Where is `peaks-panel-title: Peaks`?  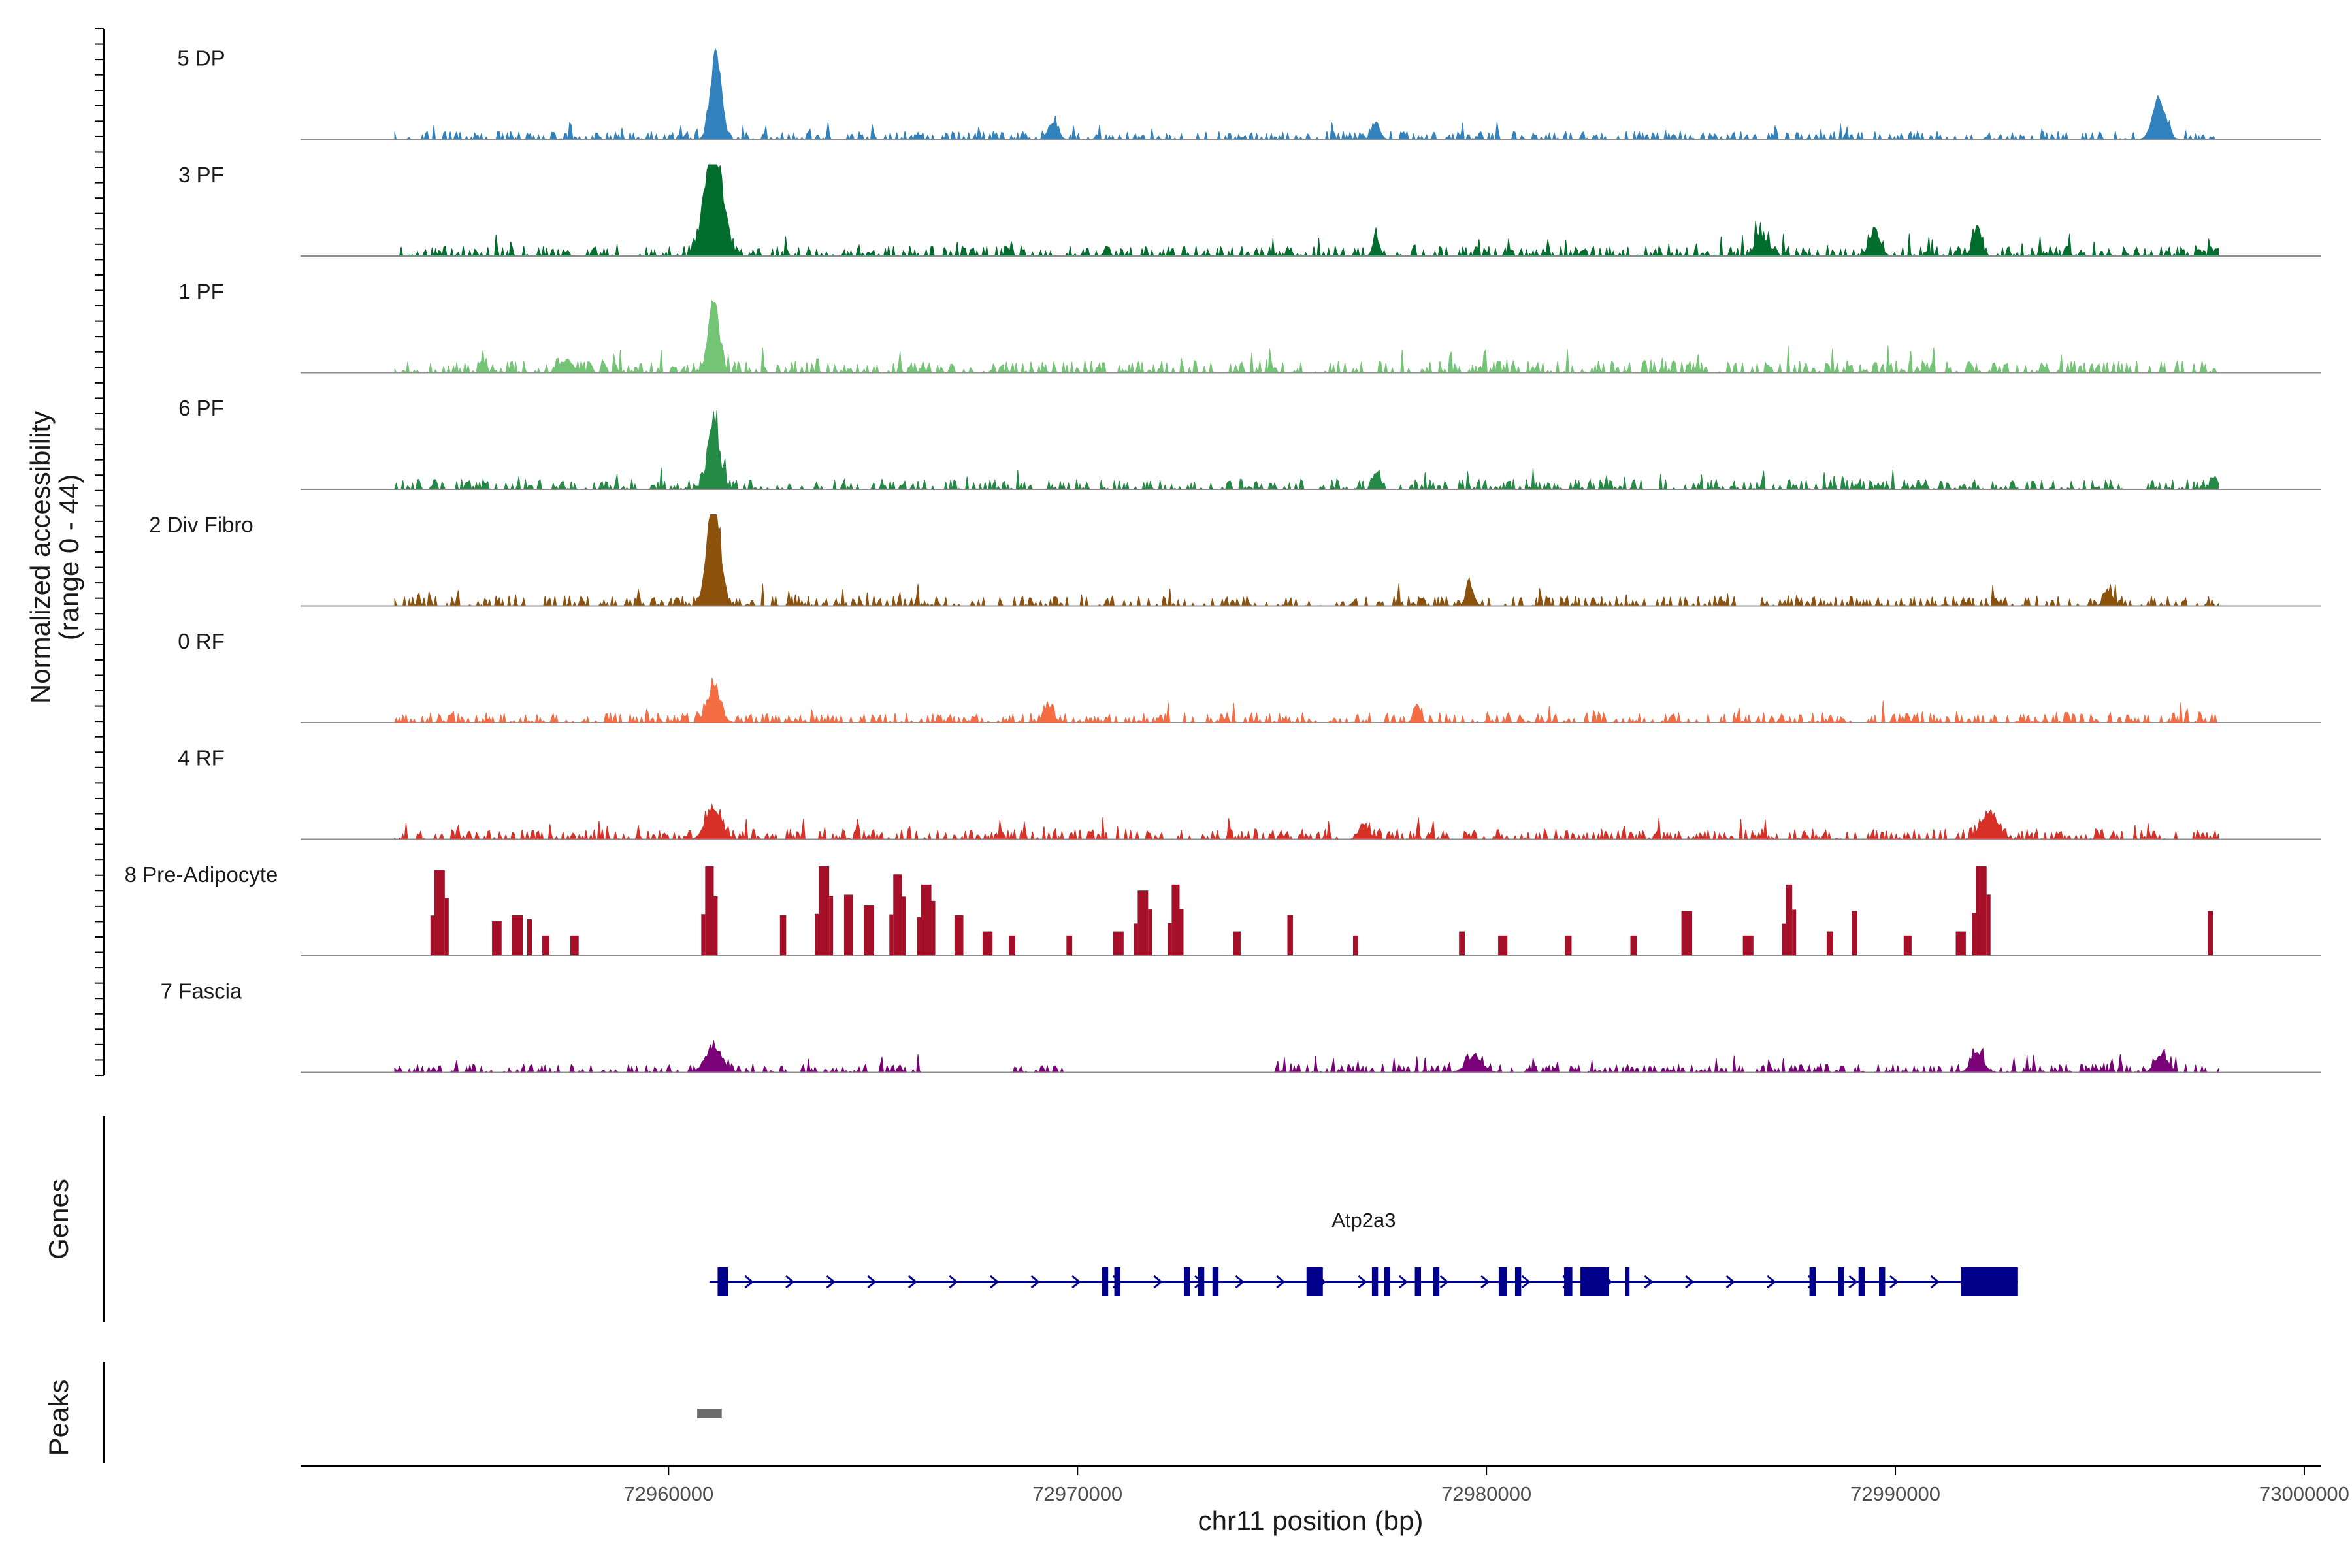
peaks-panel-title: Peaks is located at coordinates (58, 1418).